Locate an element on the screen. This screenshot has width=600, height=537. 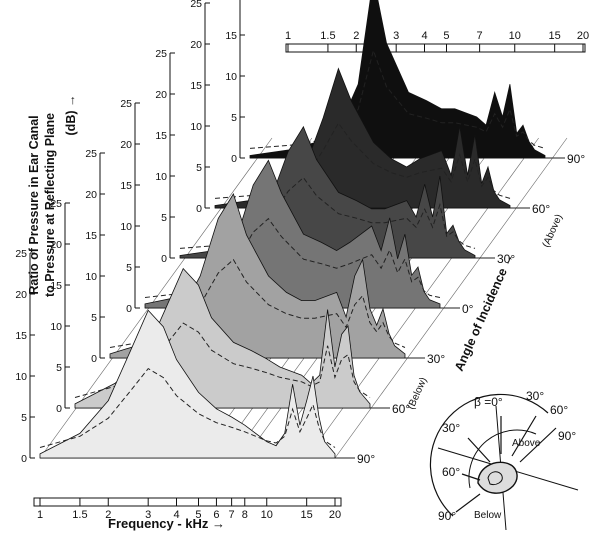
y-axis-title-line1: Ratio of Pressure in Ear Canal is located at coordinates (34, 204).